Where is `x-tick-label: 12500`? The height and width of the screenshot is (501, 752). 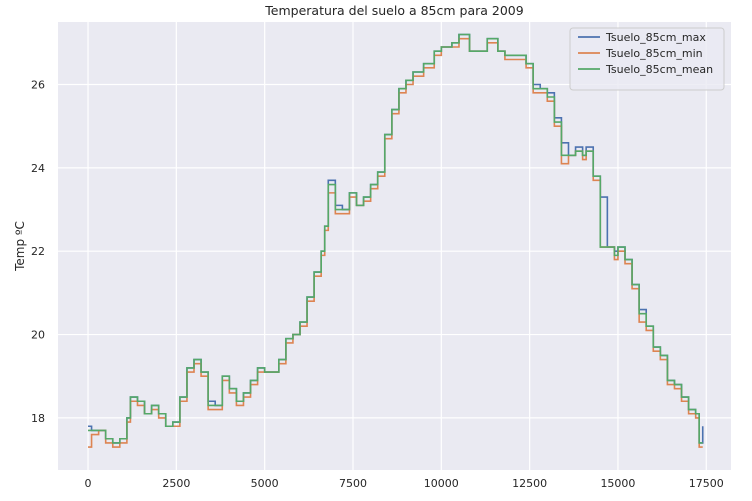 x-tick-label: 12500 is located at coordinates (529, 483).